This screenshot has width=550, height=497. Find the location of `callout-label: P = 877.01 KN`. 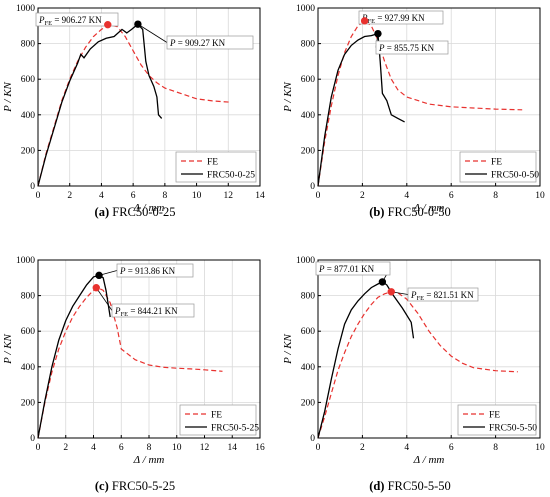

callout-label: P = 877.01 KN is located at coordinates (346, 269).